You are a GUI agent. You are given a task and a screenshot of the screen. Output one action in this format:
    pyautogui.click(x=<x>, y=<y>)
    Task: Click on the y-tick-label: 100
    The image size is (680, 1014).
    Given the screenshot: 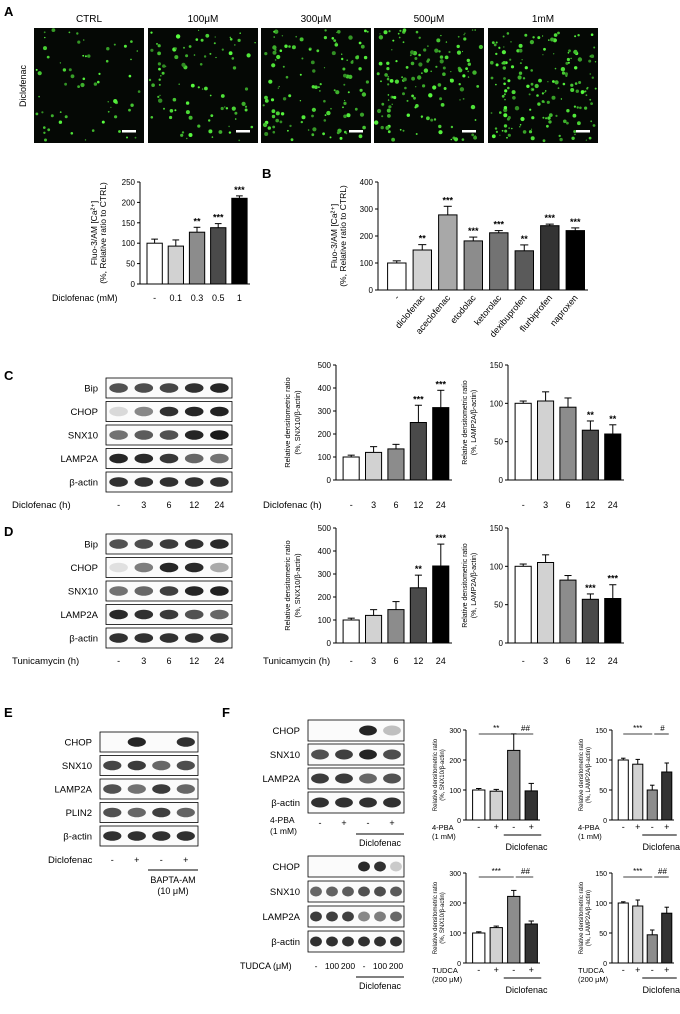 What is the action you would take?
    pyautogui.click(x=497, y=566)
    